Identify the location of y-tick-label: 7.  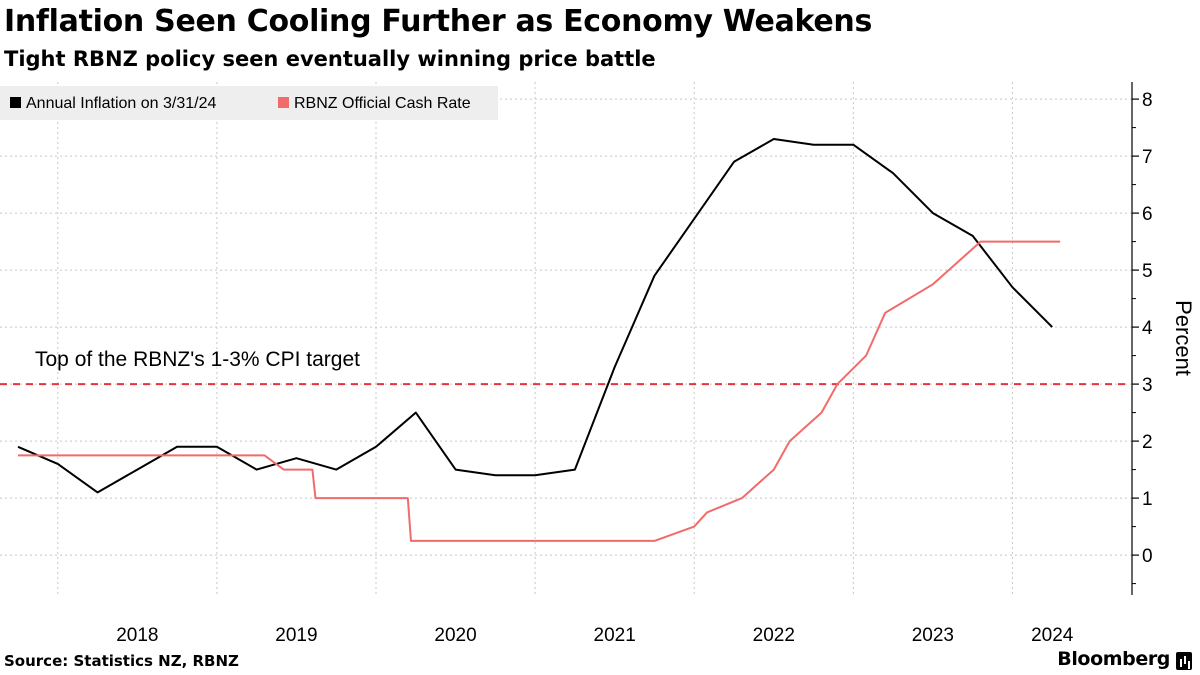
(1147, 157).